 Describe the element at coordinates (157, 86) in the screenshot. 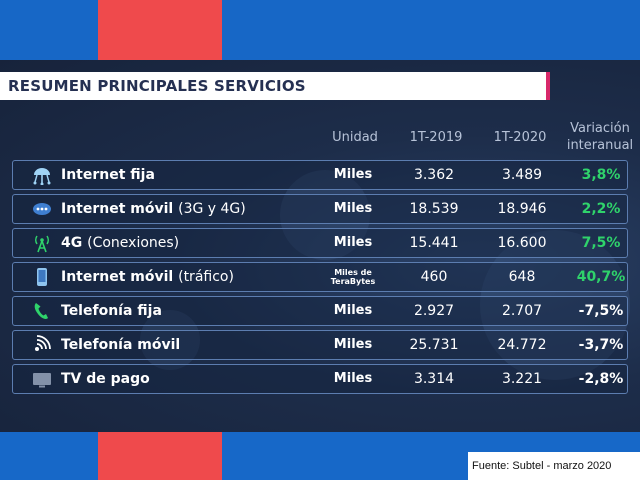

I see `page-title: RESUMEN PRINCIPALES SERVICIOS` at that location.